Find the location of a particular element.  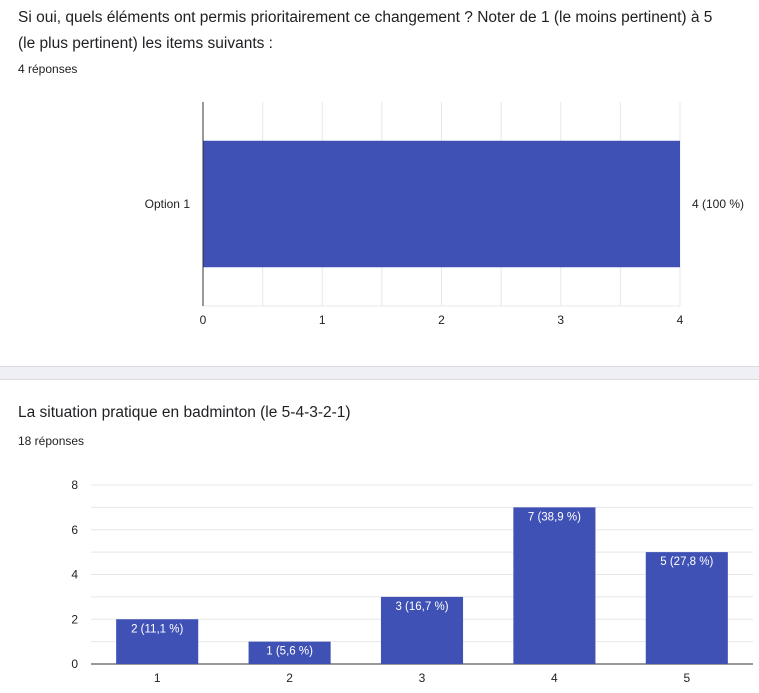

data-label: 2 (11,1 %) is located at coordinates (157, 629).